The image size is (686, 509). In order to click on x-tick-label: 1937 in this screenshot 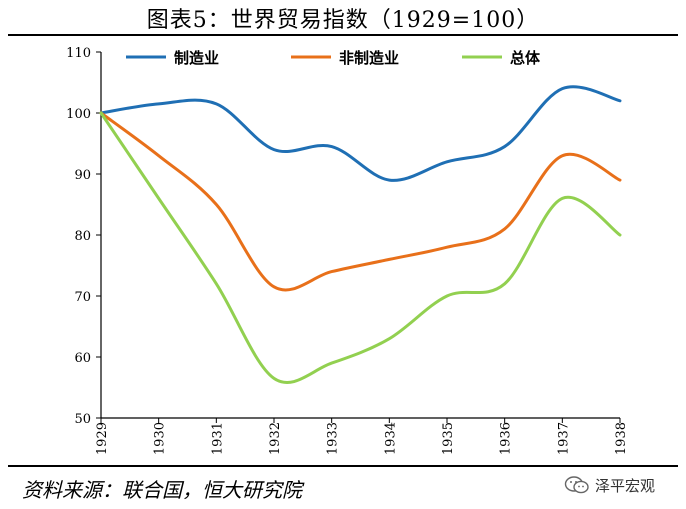, I will do `click(563, 438)`.